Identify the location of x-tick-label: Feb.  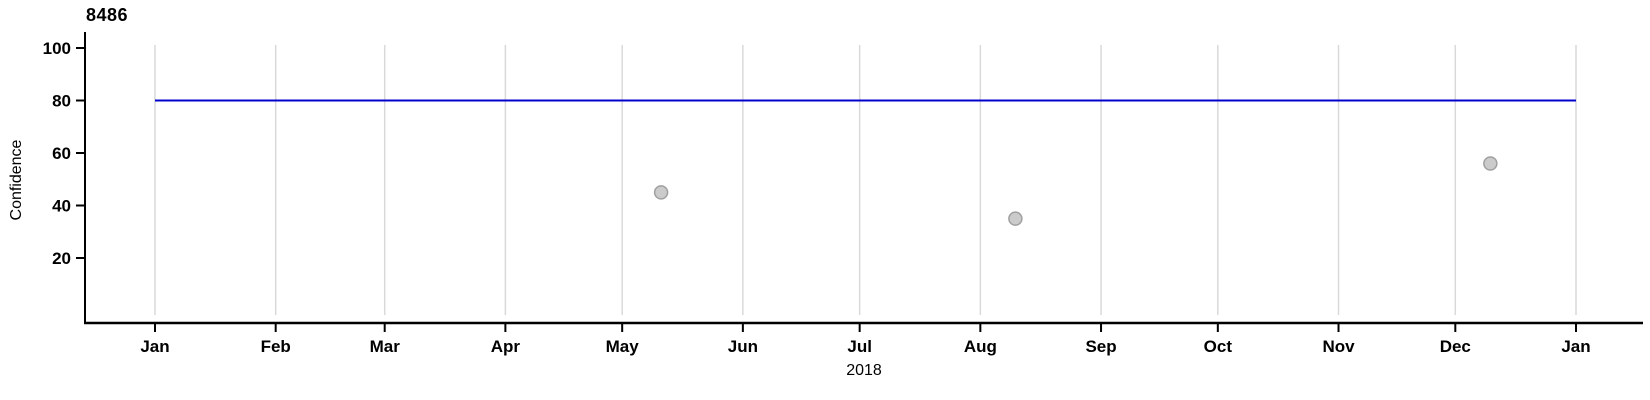
(276, 346).